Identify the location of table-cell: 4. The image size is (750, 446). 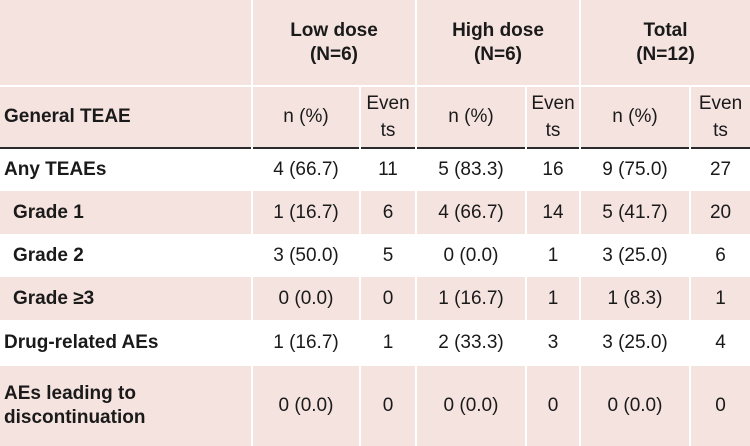
(719, 343).